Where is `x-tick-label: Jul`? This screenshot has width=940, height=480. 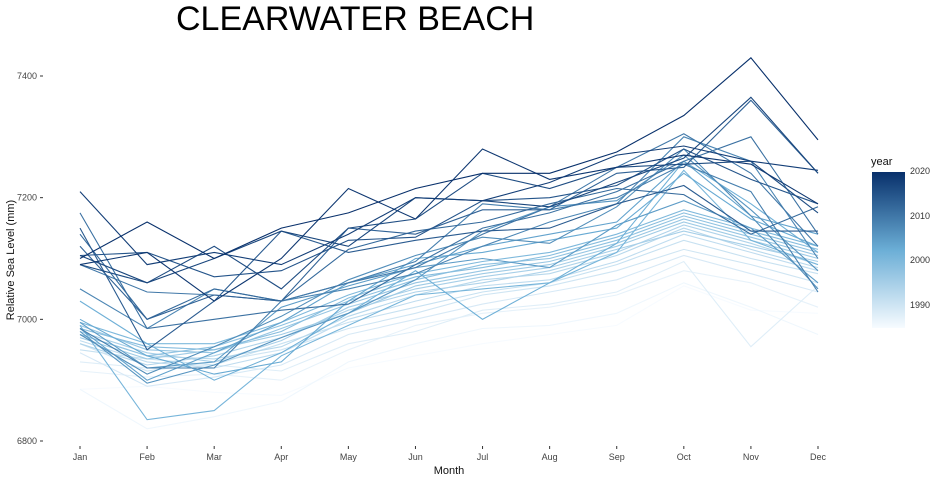 x-tick-label: Jul is located at coordinates (483, 457).